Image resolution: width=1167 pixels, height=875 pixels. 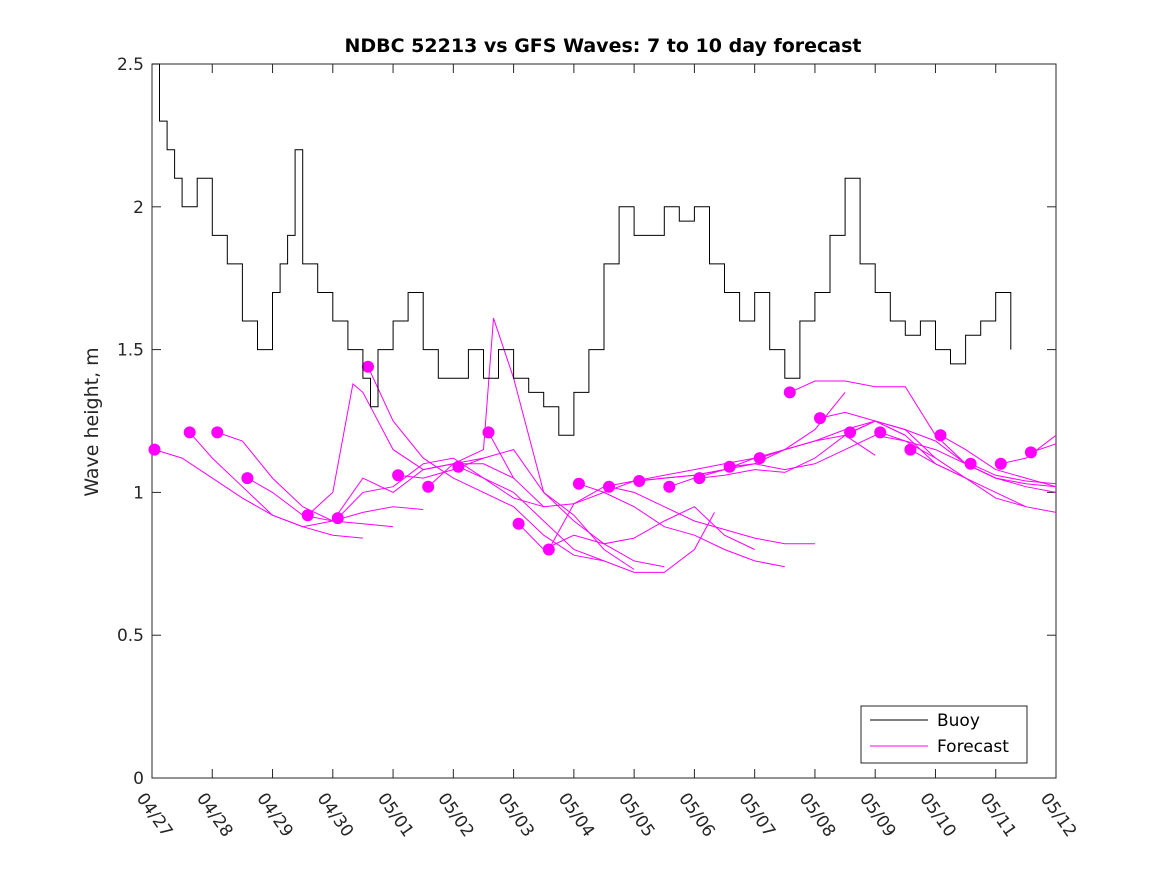 I want to click on legend: Buoy Forecast, so click(x=944, y=734).